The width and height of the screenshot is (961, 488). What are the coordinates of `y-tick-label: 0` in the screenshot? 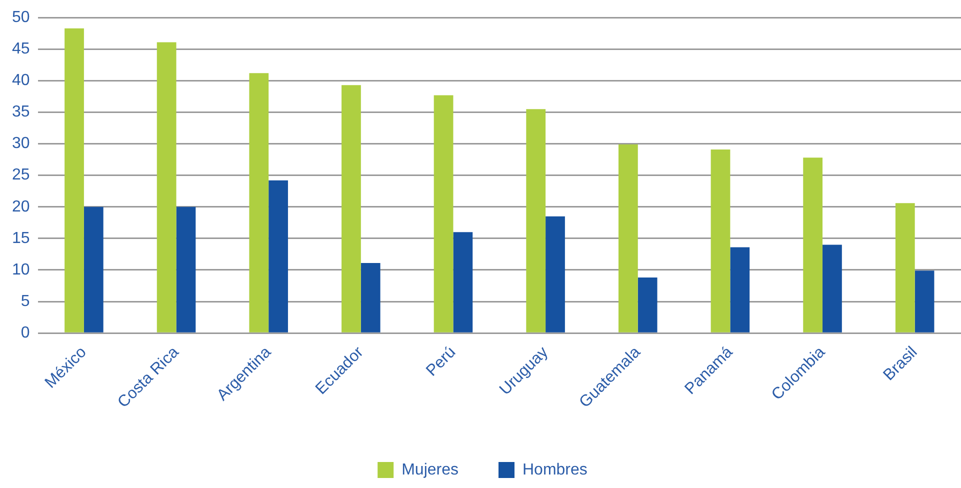 It's located at (25, 333).